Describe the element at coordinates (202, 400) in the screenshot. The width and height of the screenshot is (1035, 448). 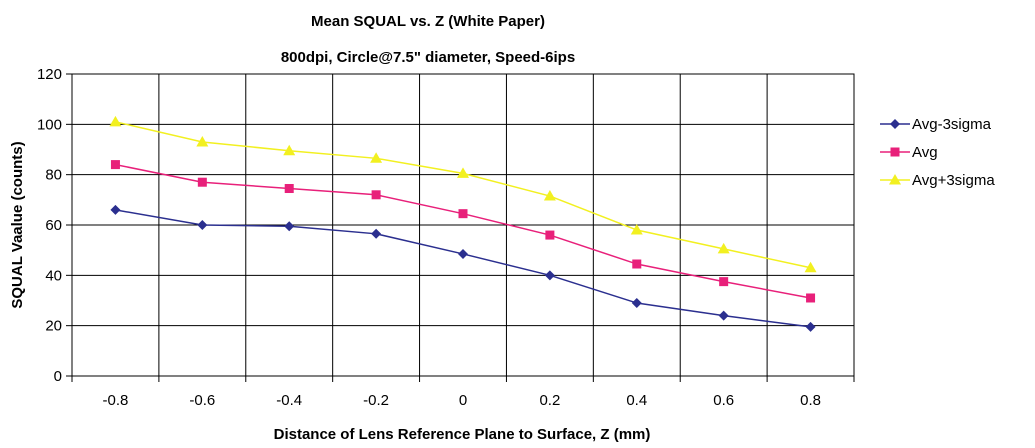
I see `x-tick-label: -0.6` at that location.